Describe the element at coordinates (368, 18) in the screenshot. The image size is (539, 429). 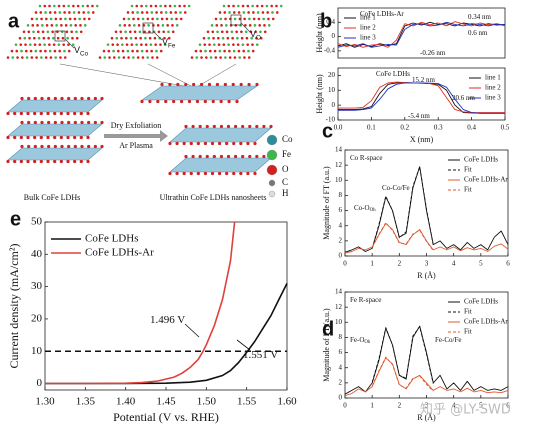
I see `legend-label: line 1` at that location.